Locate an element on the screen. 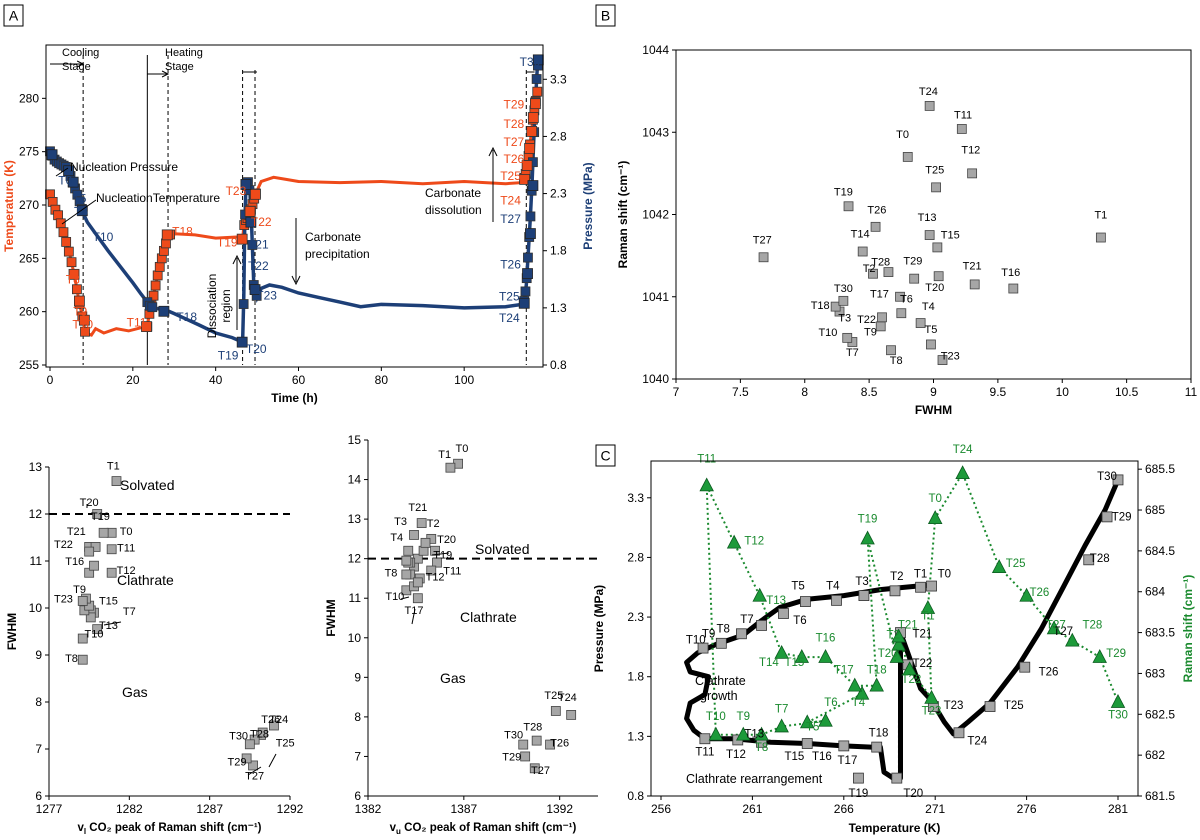 Image resolution: width=1200 pixels, height=840 pixels. y-axis-title-right: Pressure (MPa) is located at coordinates (588, 205).